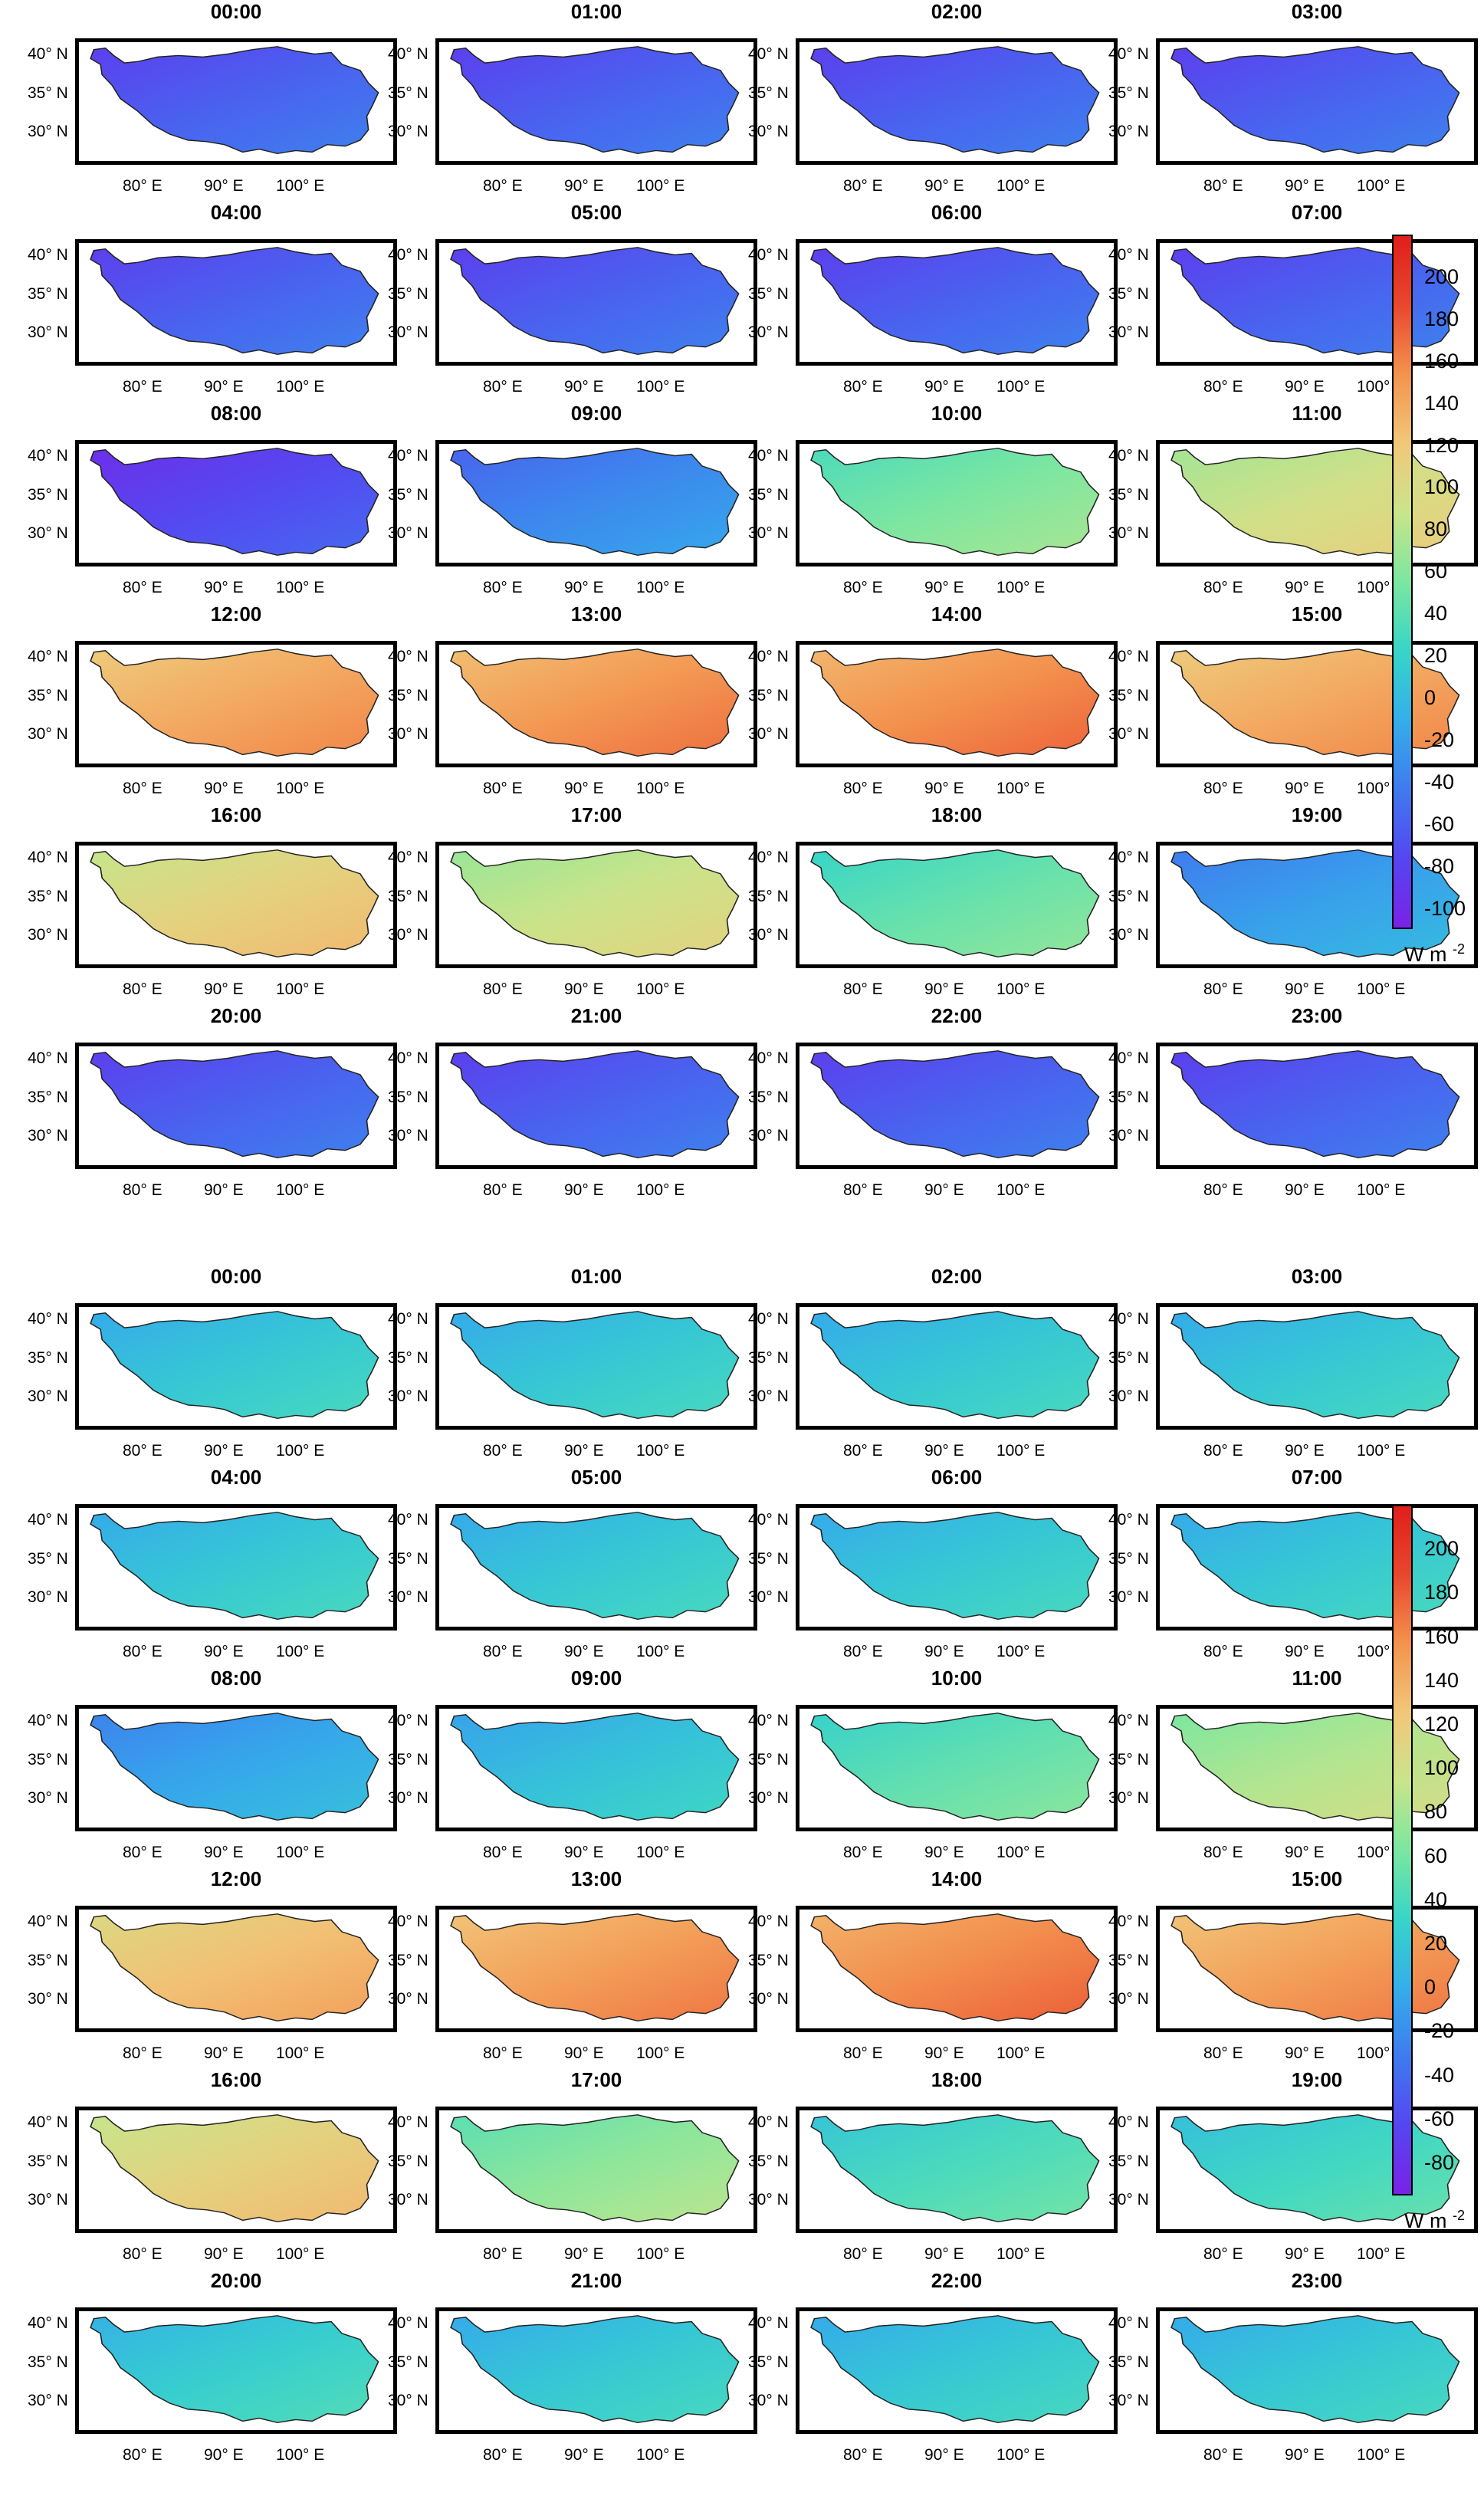  I want to click on colorbar-tick-label: 80, so click(1436, 1812).